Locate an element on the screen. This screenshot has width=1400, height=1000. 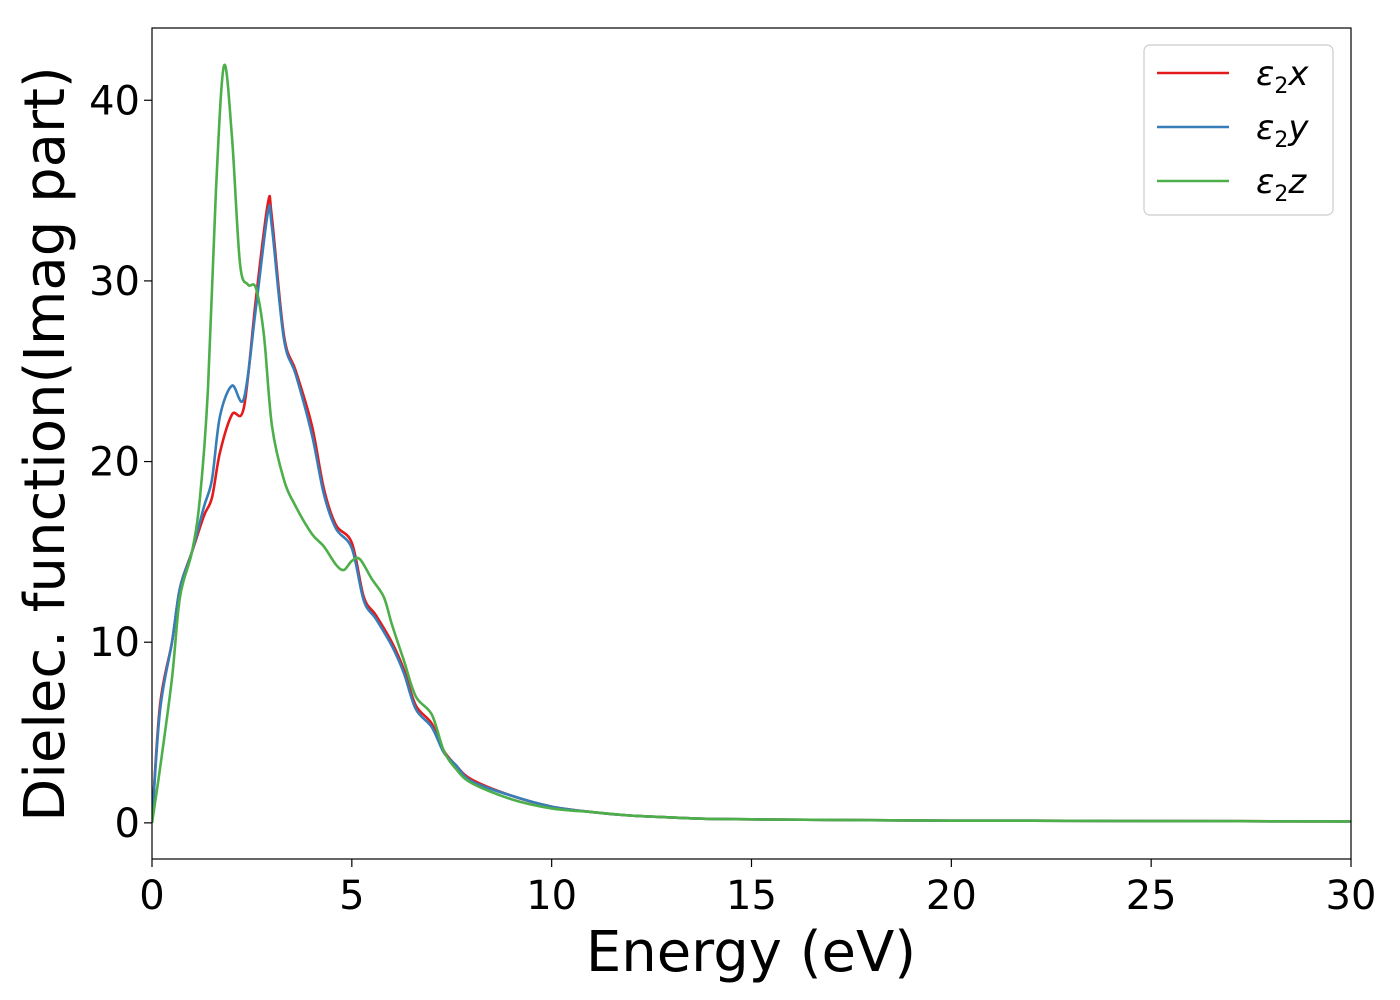
x-tick-label: 0 is located at coordinates (151, 896).